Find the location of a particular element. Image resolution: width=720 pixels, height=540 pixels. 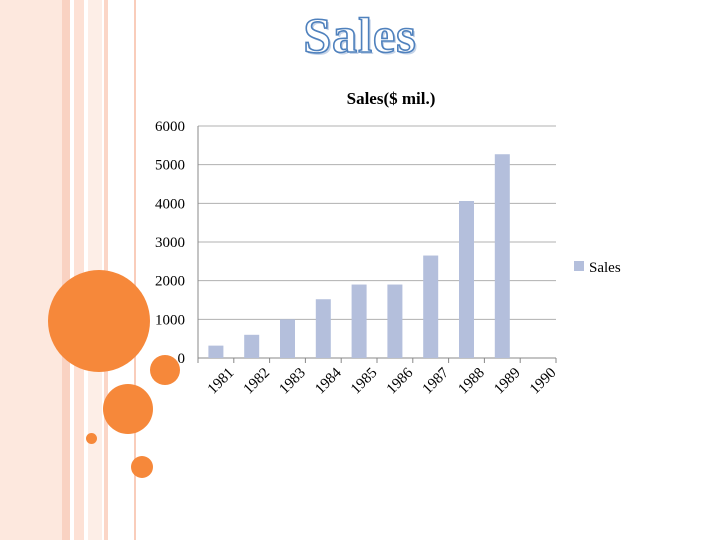

x-tick-label: 1990 is located at coordinates (543, 381).